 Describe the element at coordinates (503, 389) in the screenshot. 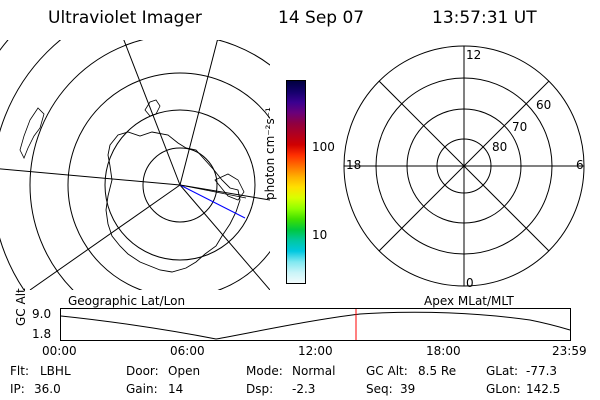

I see `glon-label: GLon:` at that location.